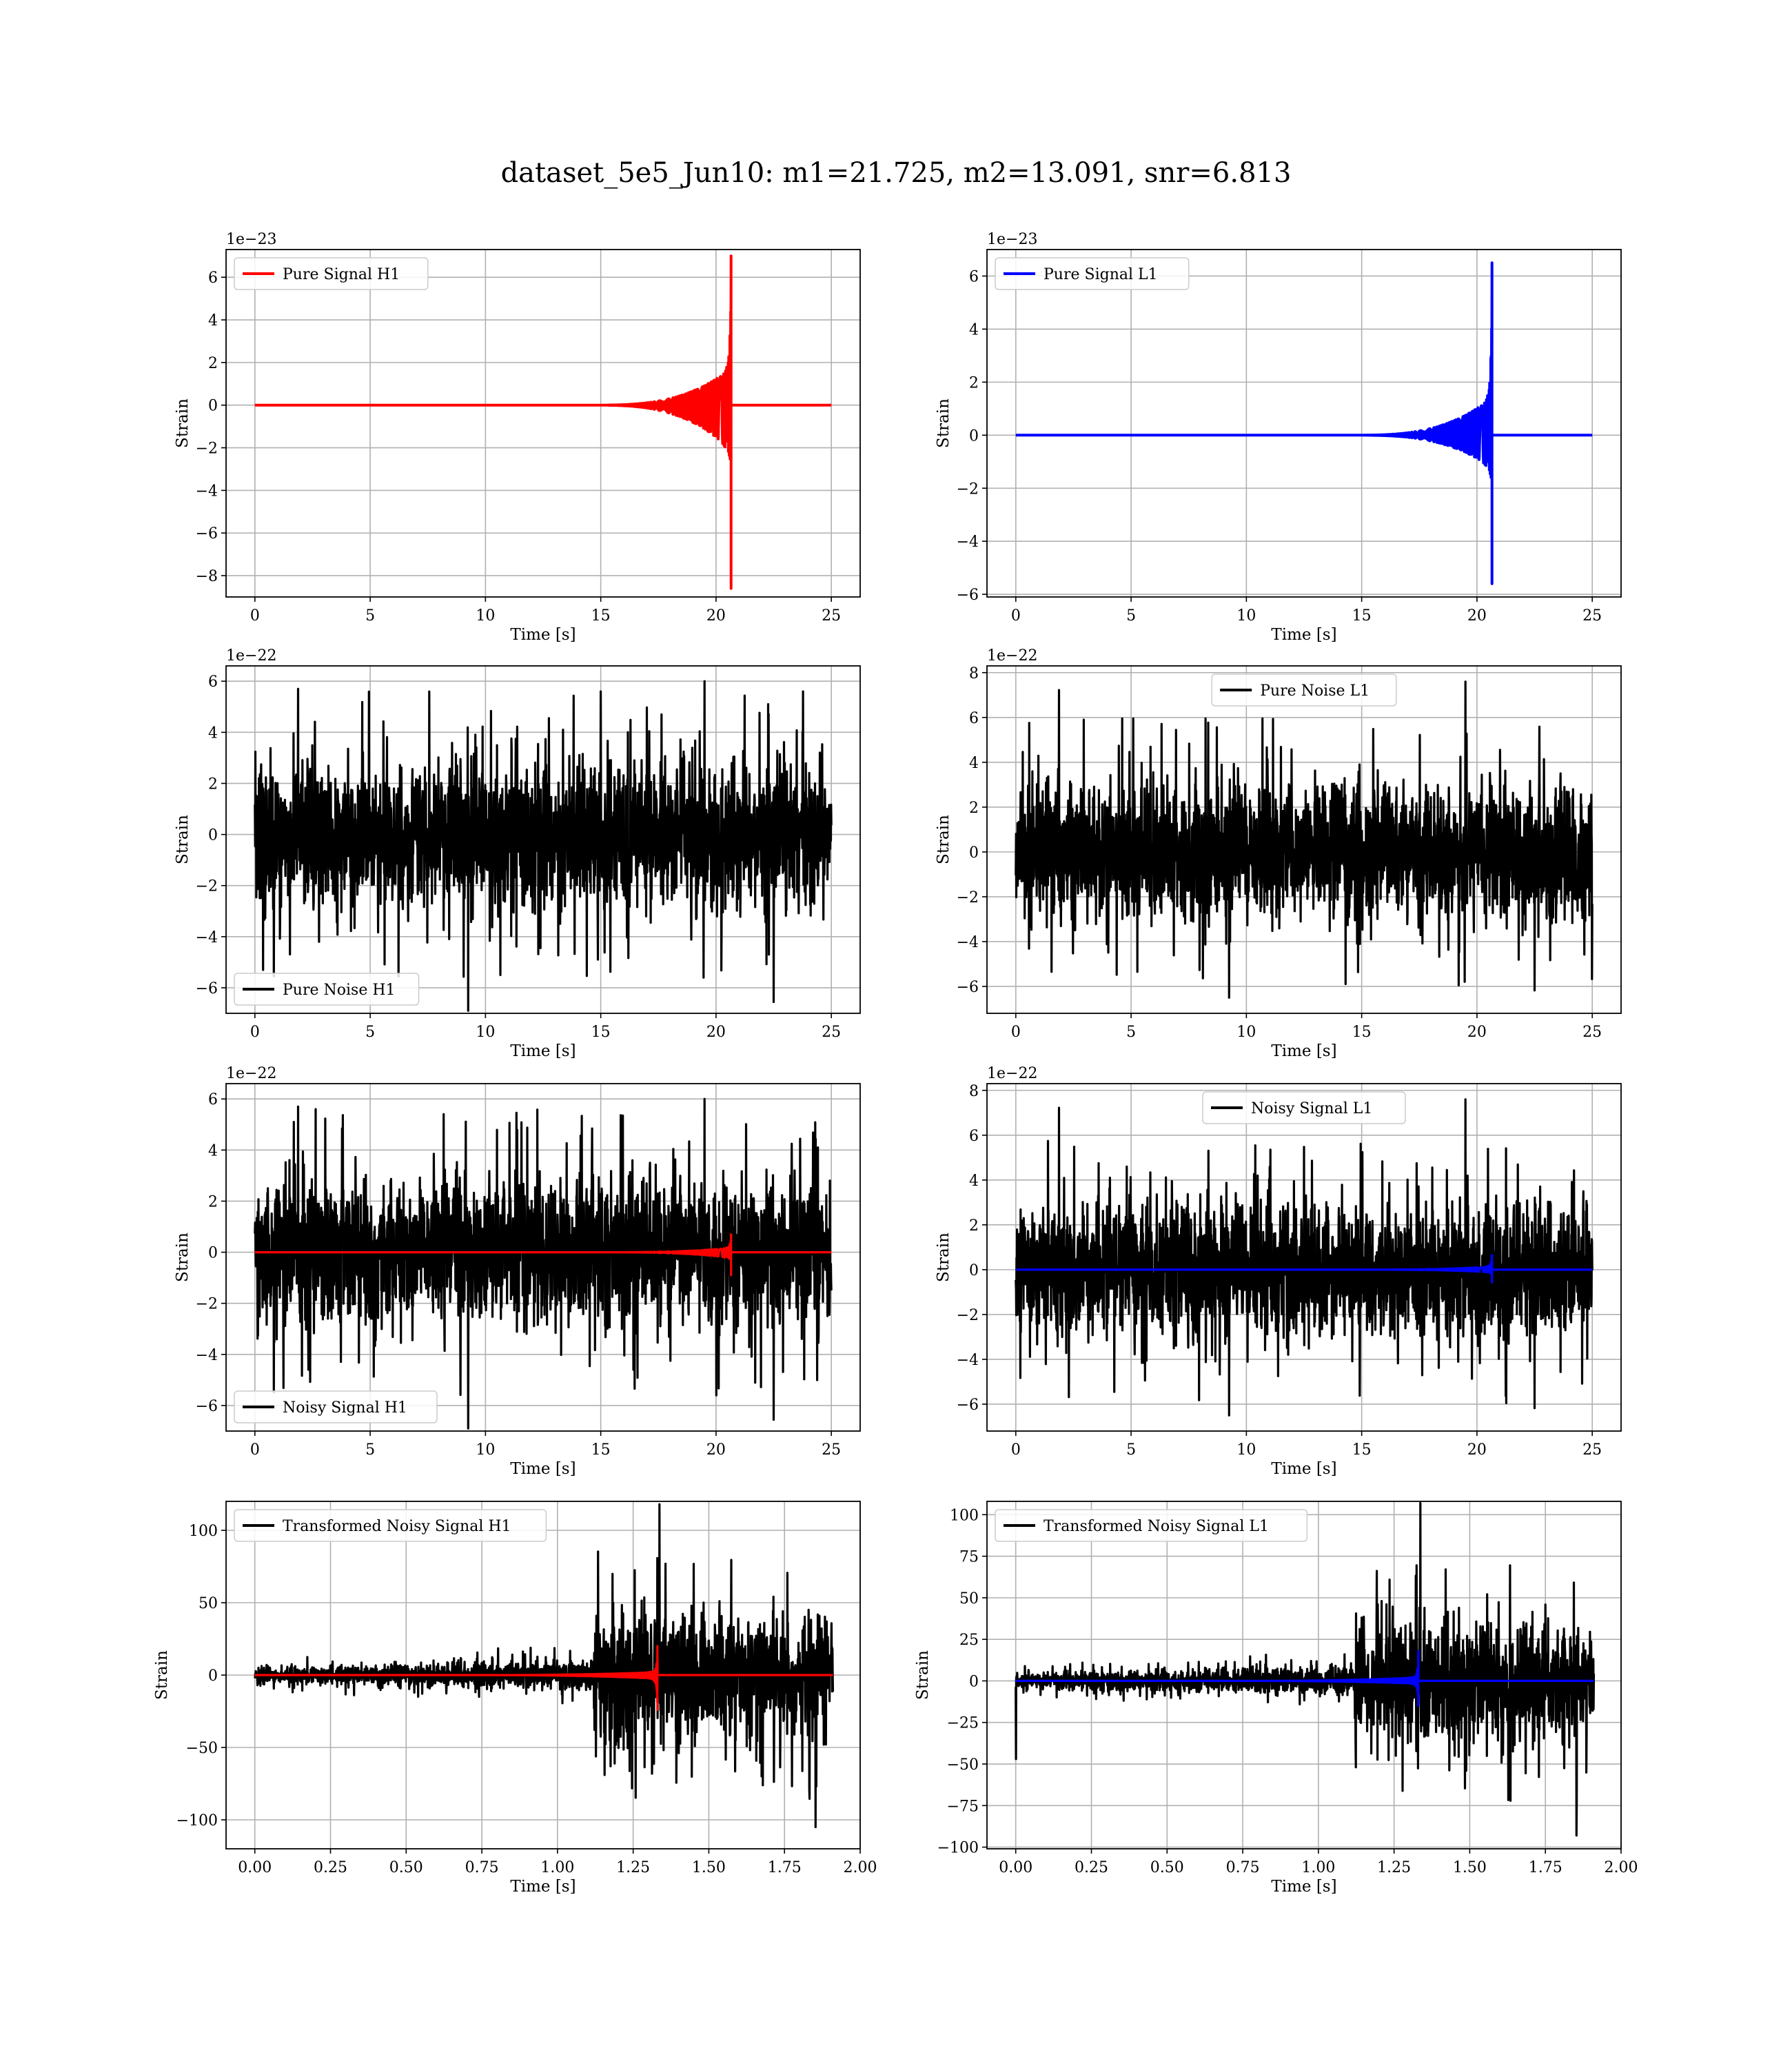 This screenshot has height=2068, width=1792. Describe the element at coordinates (1305, 1669) in the screenshot. I see `series-line-transformed-noisy-signal-l1` at that location.